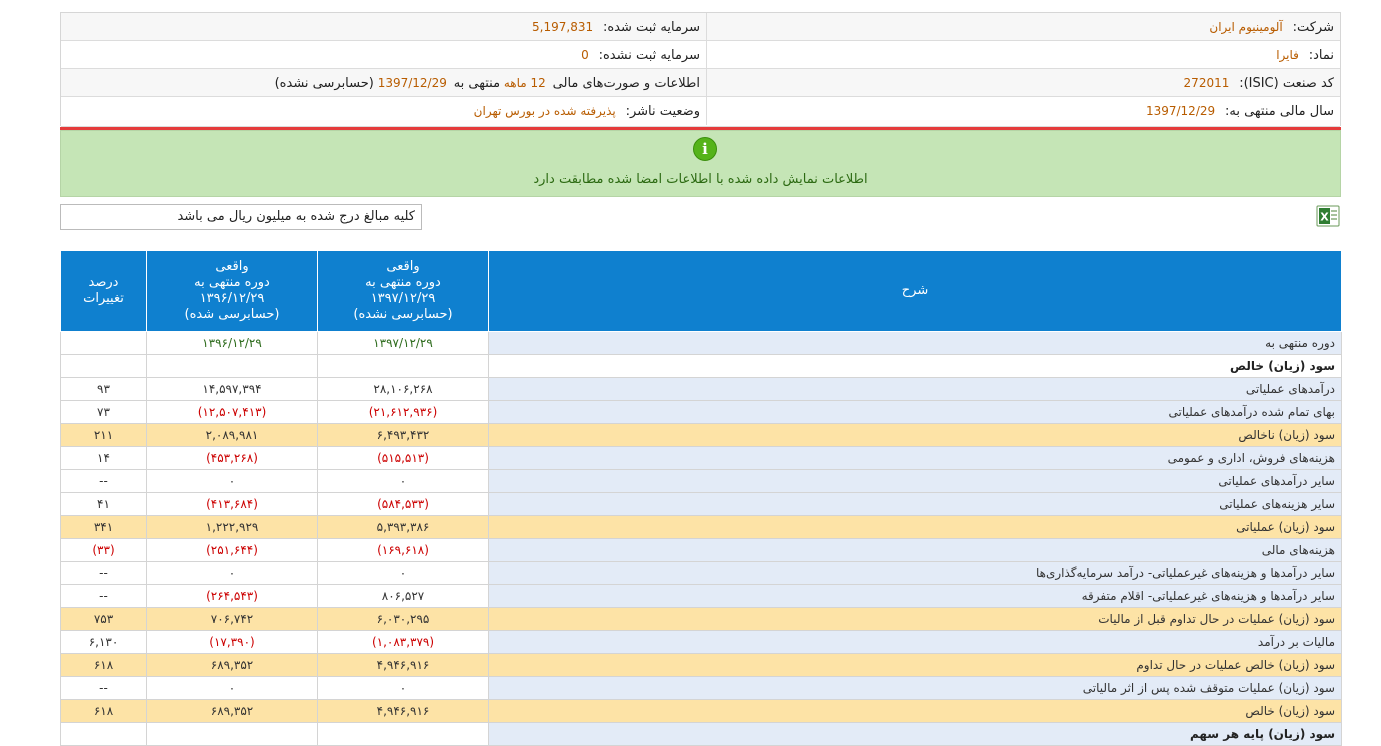  I want to click on row-description: سود (زیان) ناخالص, so click(915, 435).